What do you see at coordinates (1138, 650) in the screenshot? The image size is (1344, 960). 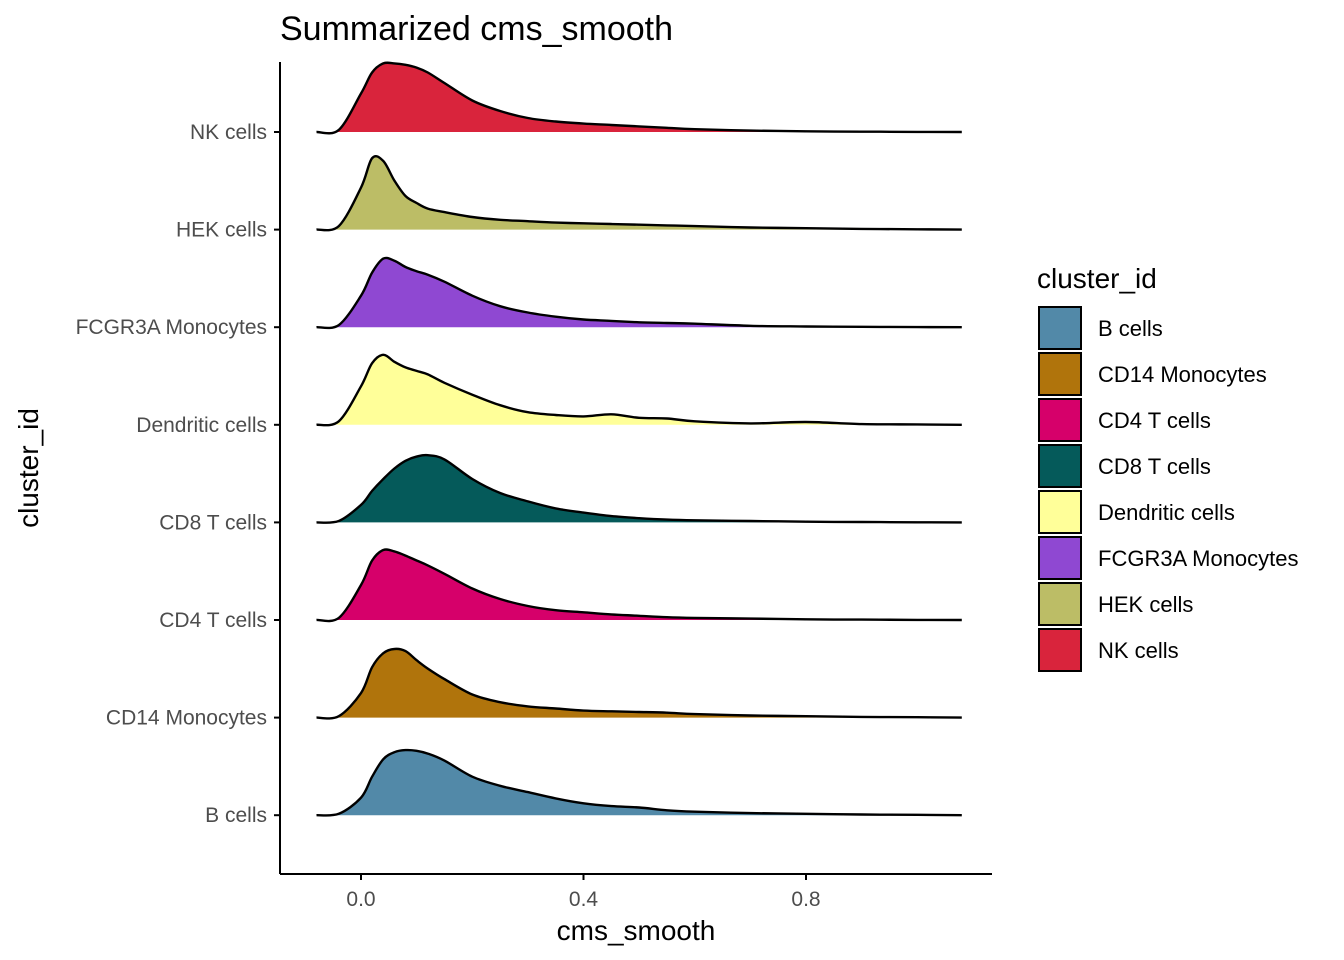 I see `legend-label-nk-cells: NK cells` at bounding box center [1138, 650].